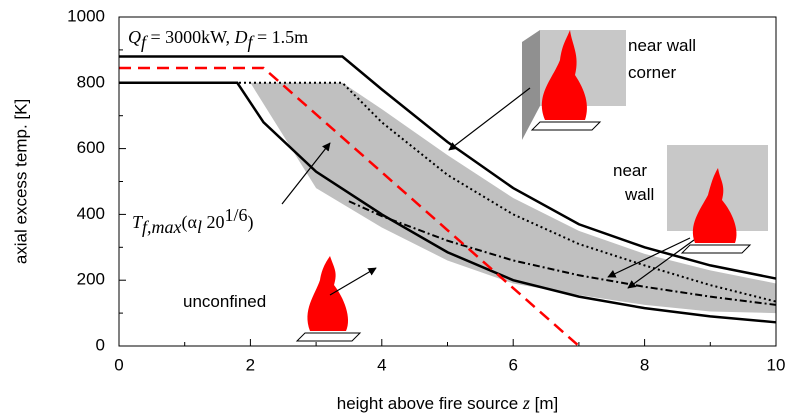 The width and height of the screenshot is (788, 419). I want to click on annotation-part: l, so click(199, 227).